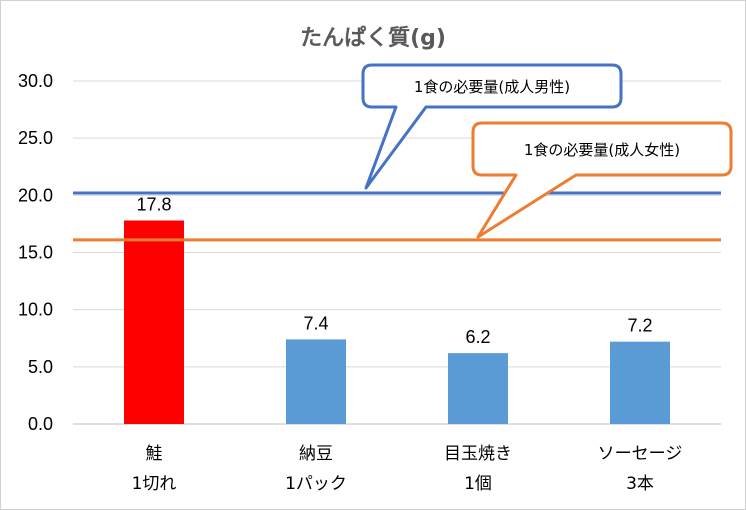 Image resolution: width=746 pixels, height=510 pixels. Describe the element at coordinates (478, 484) in the screenshot. I see `category-label: 1個` at that location.